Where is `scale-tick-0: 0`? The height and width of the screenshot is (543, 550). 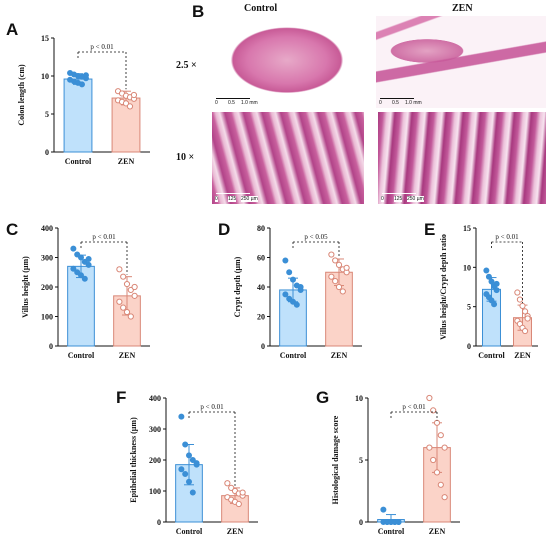 scale-tick-0: 0 is located at coordinates (382, 199).